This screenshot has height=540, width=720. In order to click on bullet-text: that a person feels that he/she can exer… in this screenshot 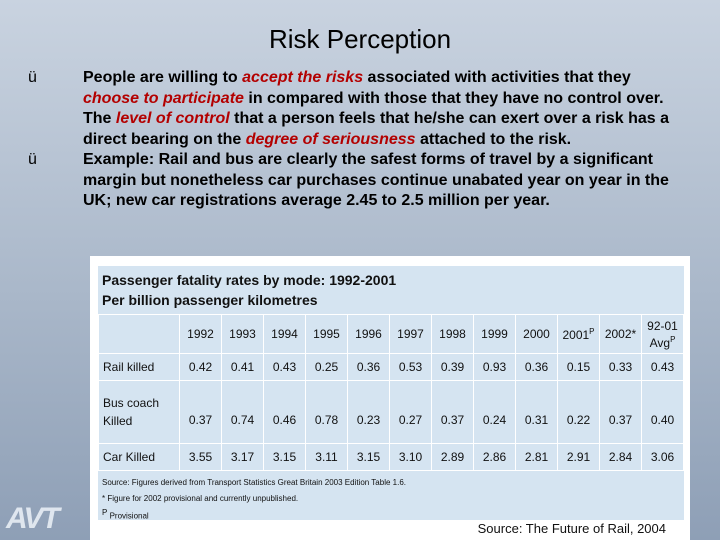, I will do `click(376, 129)`.